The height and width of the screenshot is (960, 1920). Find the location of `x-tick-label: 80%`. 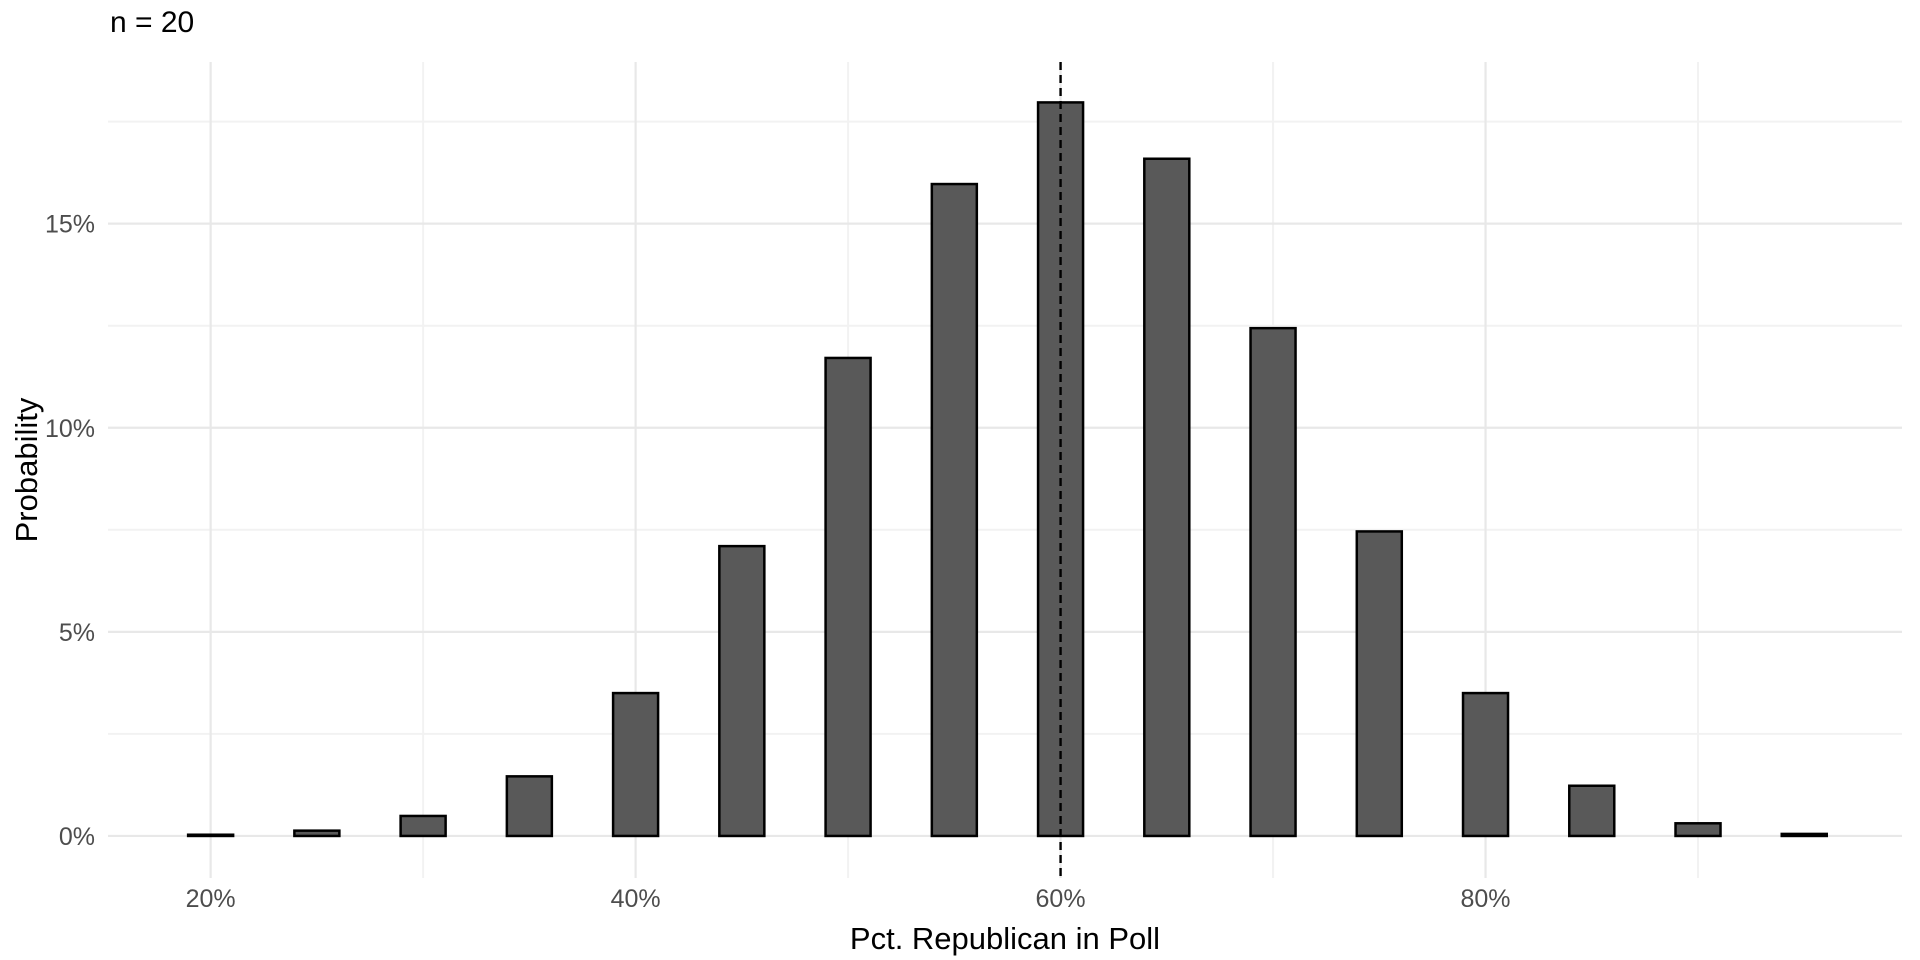

x-tick-label: 80% is located at coordinates (1486, 899).